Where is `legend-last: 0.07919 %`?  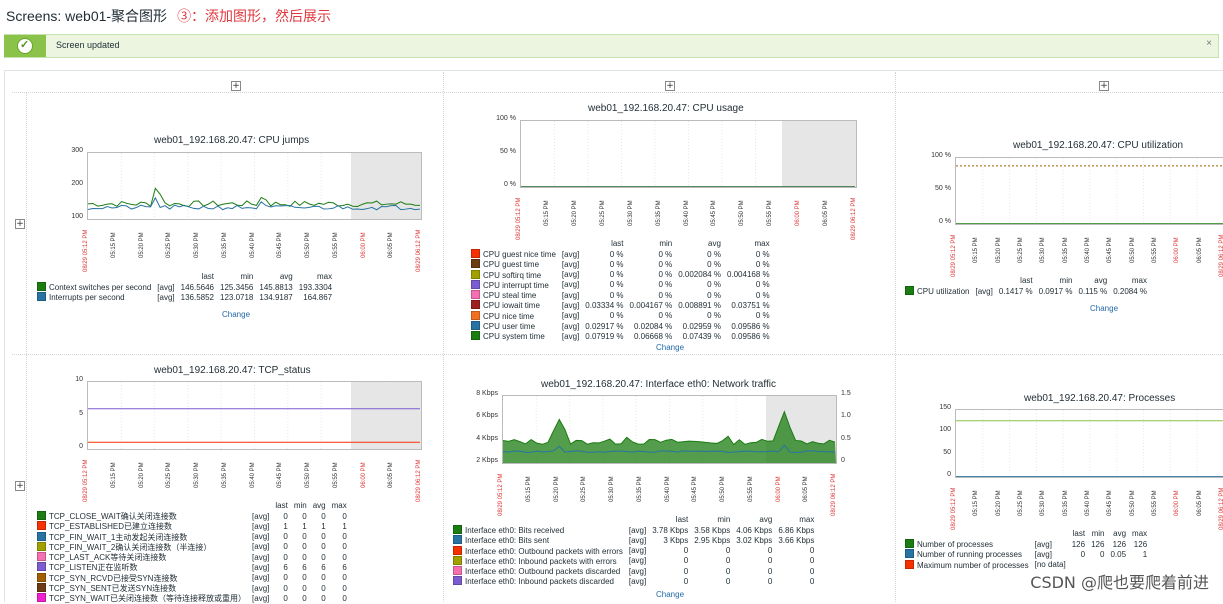
legend-last: 0.07919 % is located at coordinates (604, 336).